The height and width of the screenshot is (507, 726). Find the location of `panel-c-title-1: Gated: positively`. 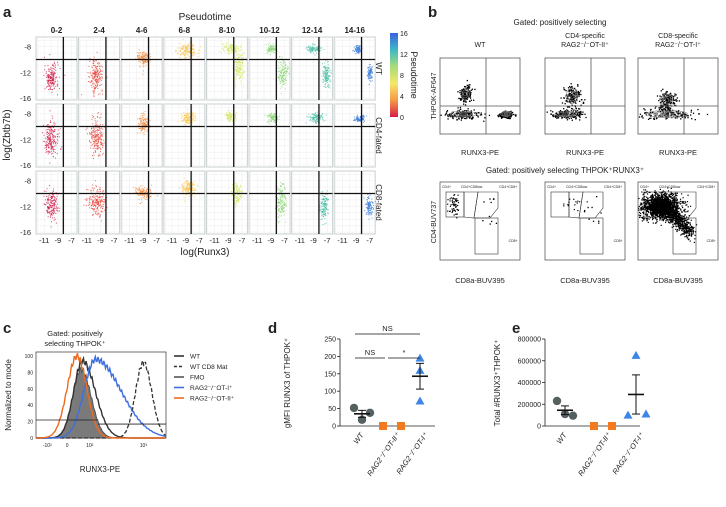

panel-c-title-1: Gated: positively is located at coordinates (75, 333).